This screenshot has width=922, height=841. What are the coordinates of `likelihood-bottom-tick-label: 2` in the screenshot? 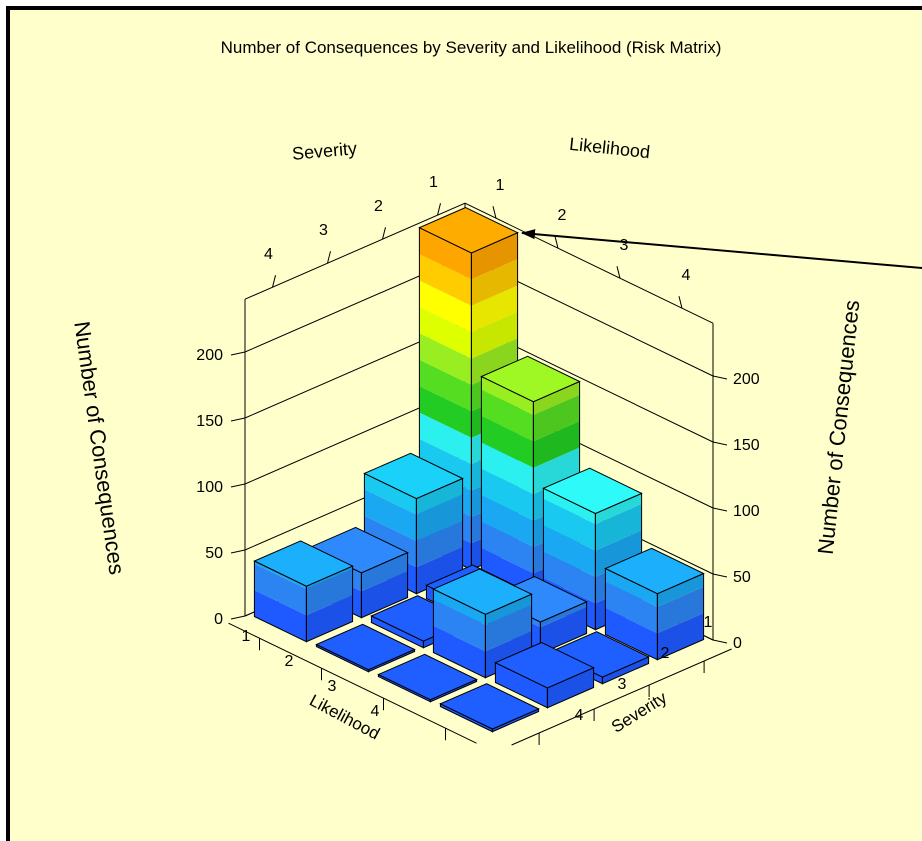 It's located at (289, 661).